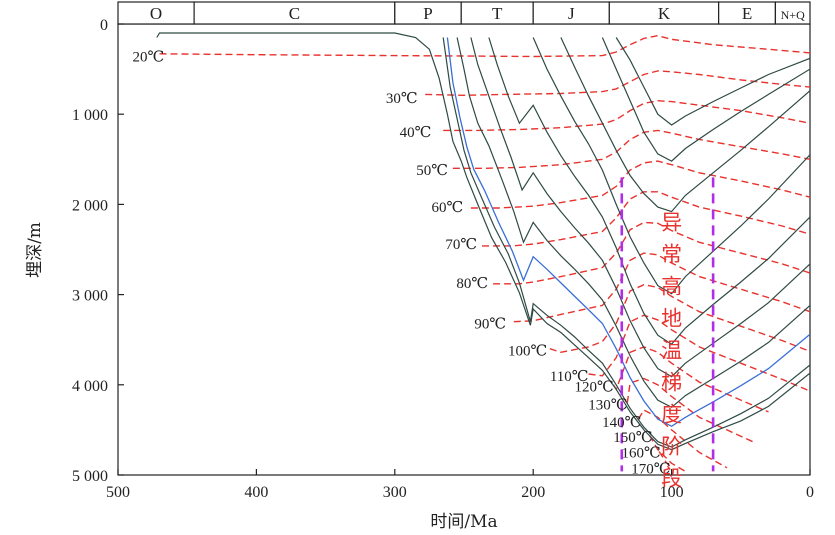  Describe the element at coordinates (664, 13) in the screenshot. I see `period-label: K` at that location.